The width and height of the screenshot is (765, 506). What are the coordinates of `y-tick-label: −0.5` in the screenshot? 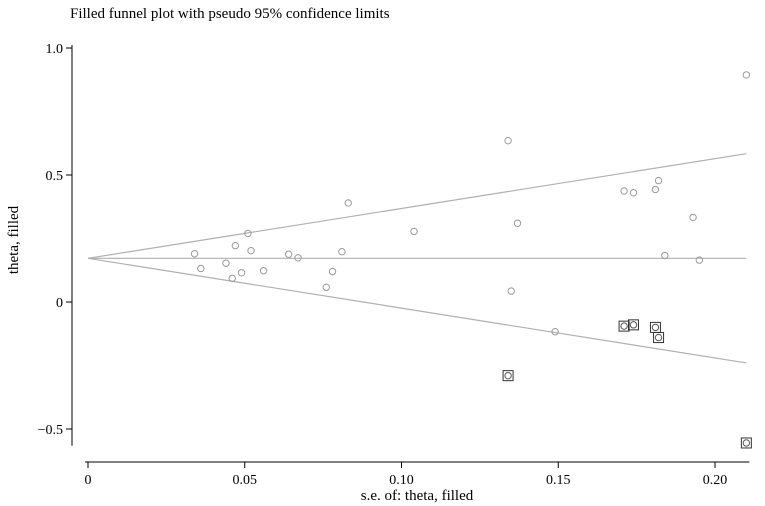 It's located at (50, 430).